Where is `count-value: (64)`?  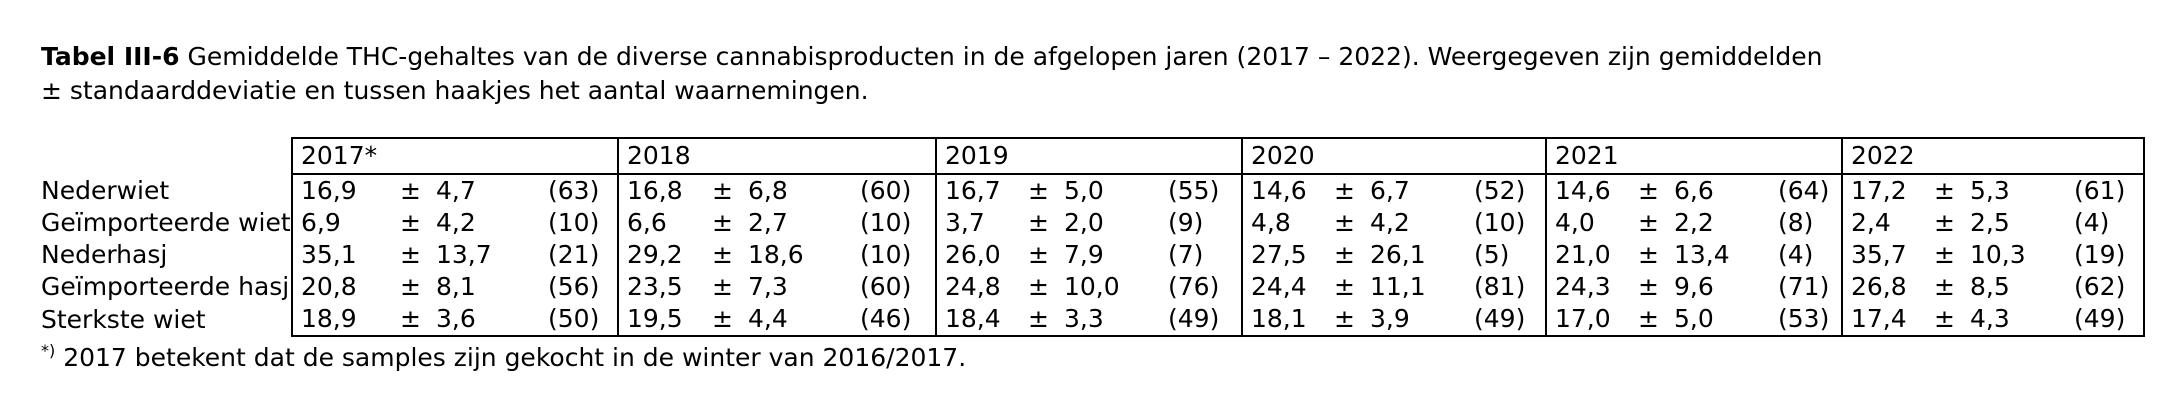 count-value: (64) is located at coordinates (1804, 190).